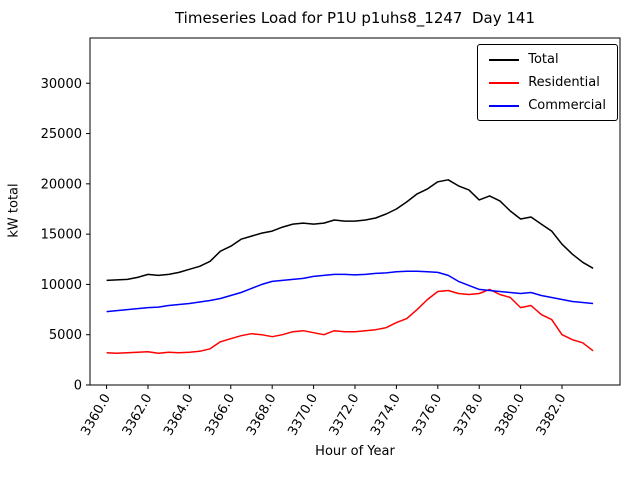 Image resolution: width=640 pixels, height=480 pixels. What do you see at coordinates (61, 134) in the screenshot?
I see `y-tick-label: 25000` at bounding box center [61, 134].